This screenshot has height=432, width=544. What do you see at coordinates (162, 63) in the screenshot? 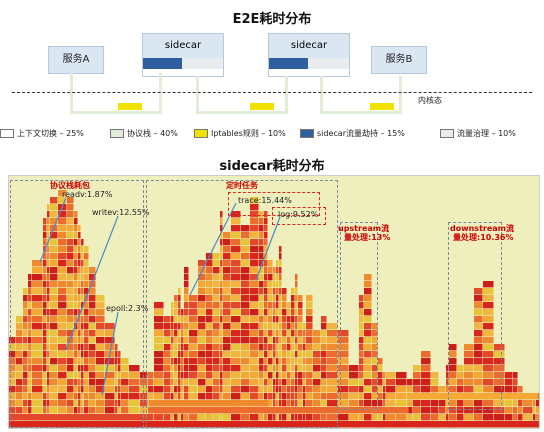
I see `sidecar-left-hijack-bar` at bounding box center [162, 63].